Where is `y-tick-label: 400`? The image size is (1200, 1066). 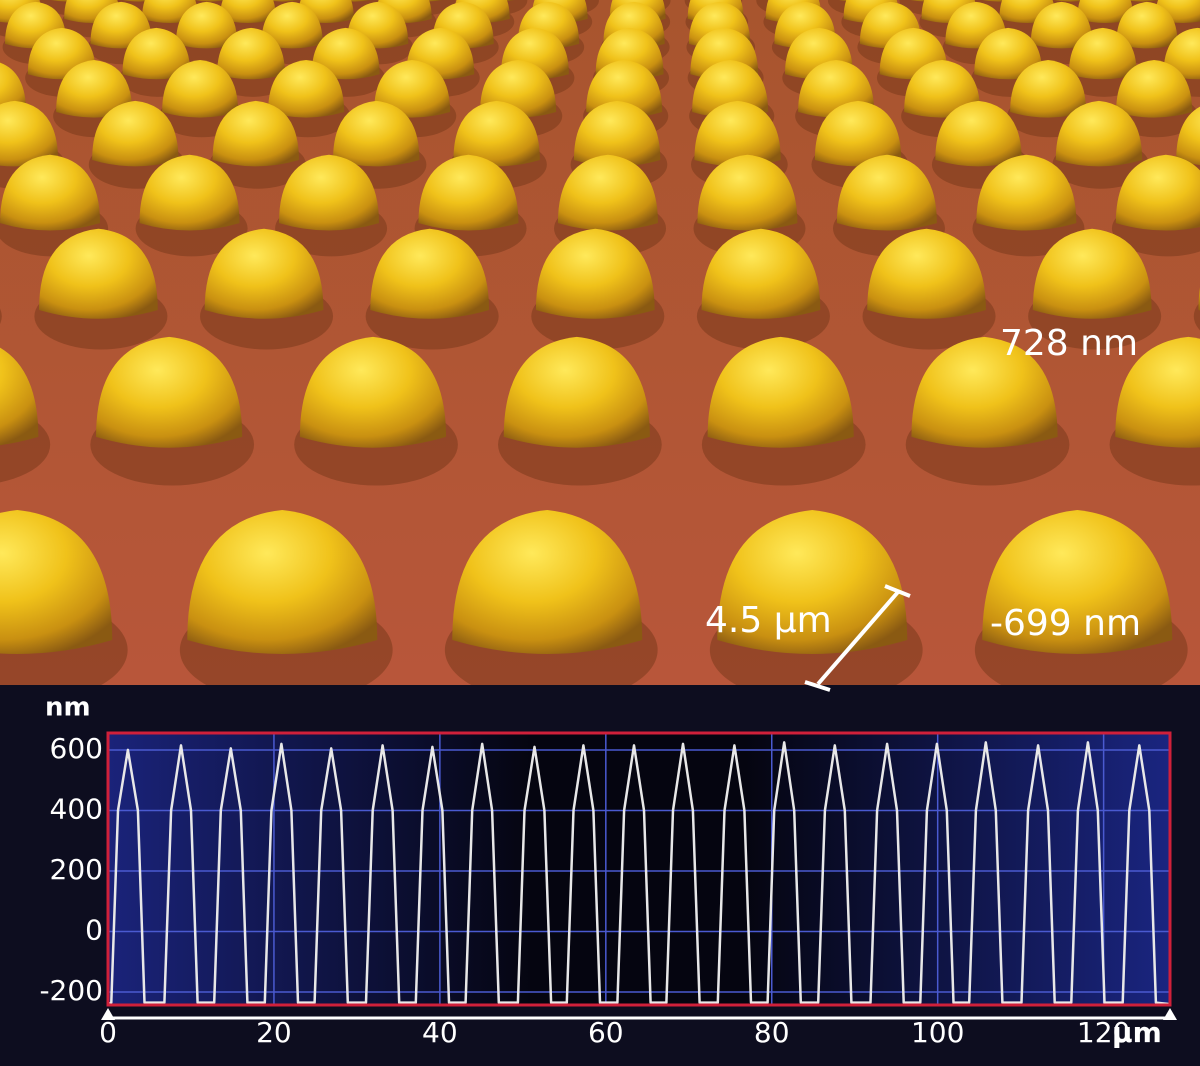 y-tick-label: 400 is located at coordinates (76, 808).